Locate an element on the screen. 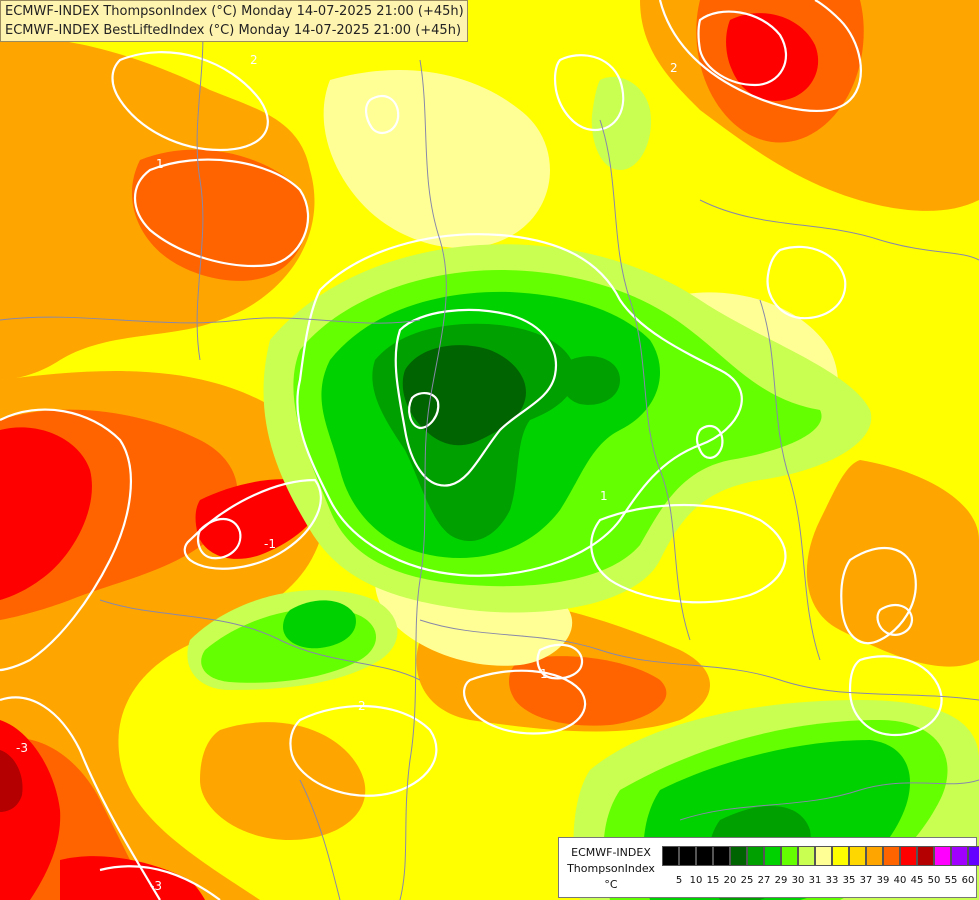 This screenshot has height=900, width=979. field-red-west is located at coordinates (46, 513).